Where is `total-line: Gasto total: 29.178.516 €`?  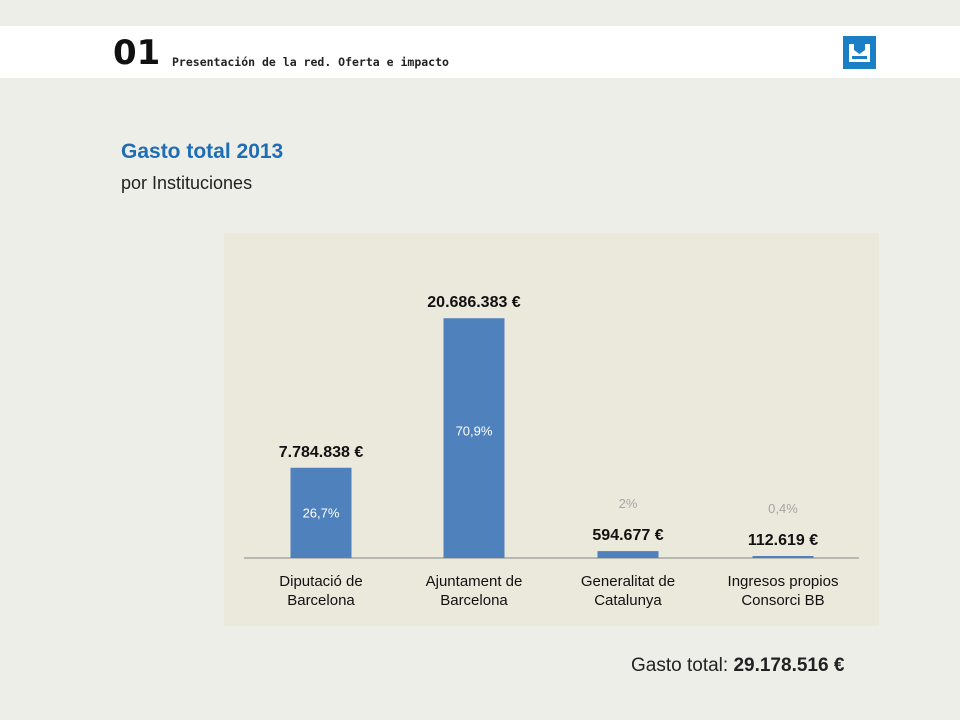
total-line: Gasto total: 29.178.516 € is located at coordinates (737, 666).